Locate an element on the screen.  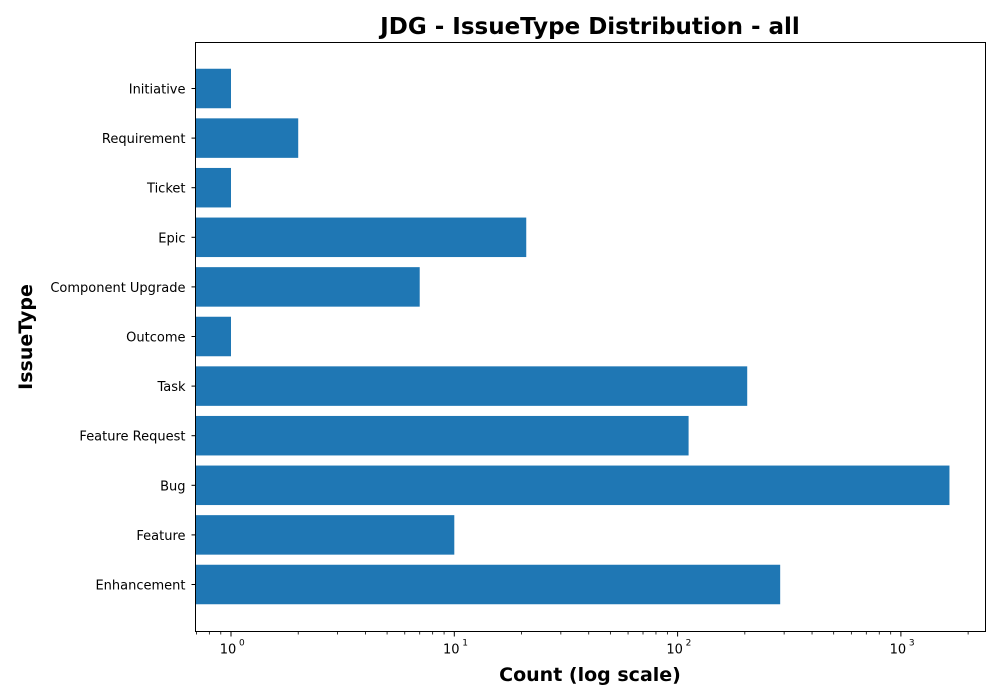
bar-epic is located at coordinates (361, 237).